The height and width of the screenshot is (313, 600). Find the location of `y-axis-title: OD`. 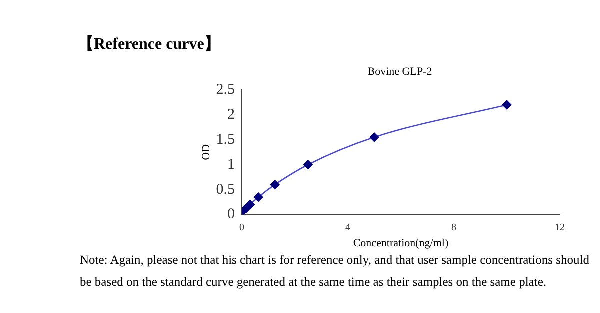

y-axis-title: OD is located at coordinates (206, 152).